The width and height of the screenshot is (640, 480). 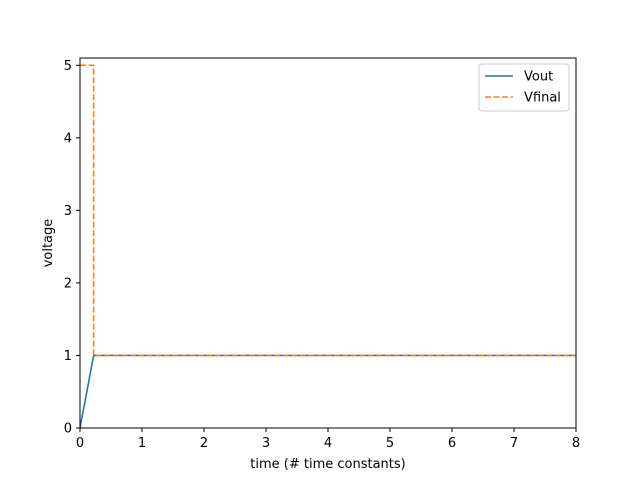 I want to click on x-tick-label: 0, so click(x=80, y=443).